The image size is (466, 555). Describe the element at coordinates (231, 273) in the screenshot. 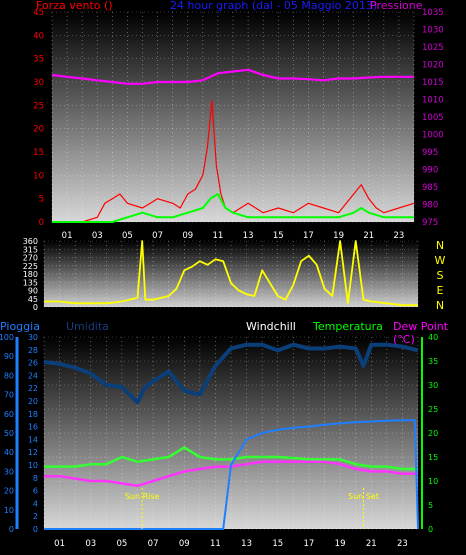

I see `wind-direction-series-line` at that location.